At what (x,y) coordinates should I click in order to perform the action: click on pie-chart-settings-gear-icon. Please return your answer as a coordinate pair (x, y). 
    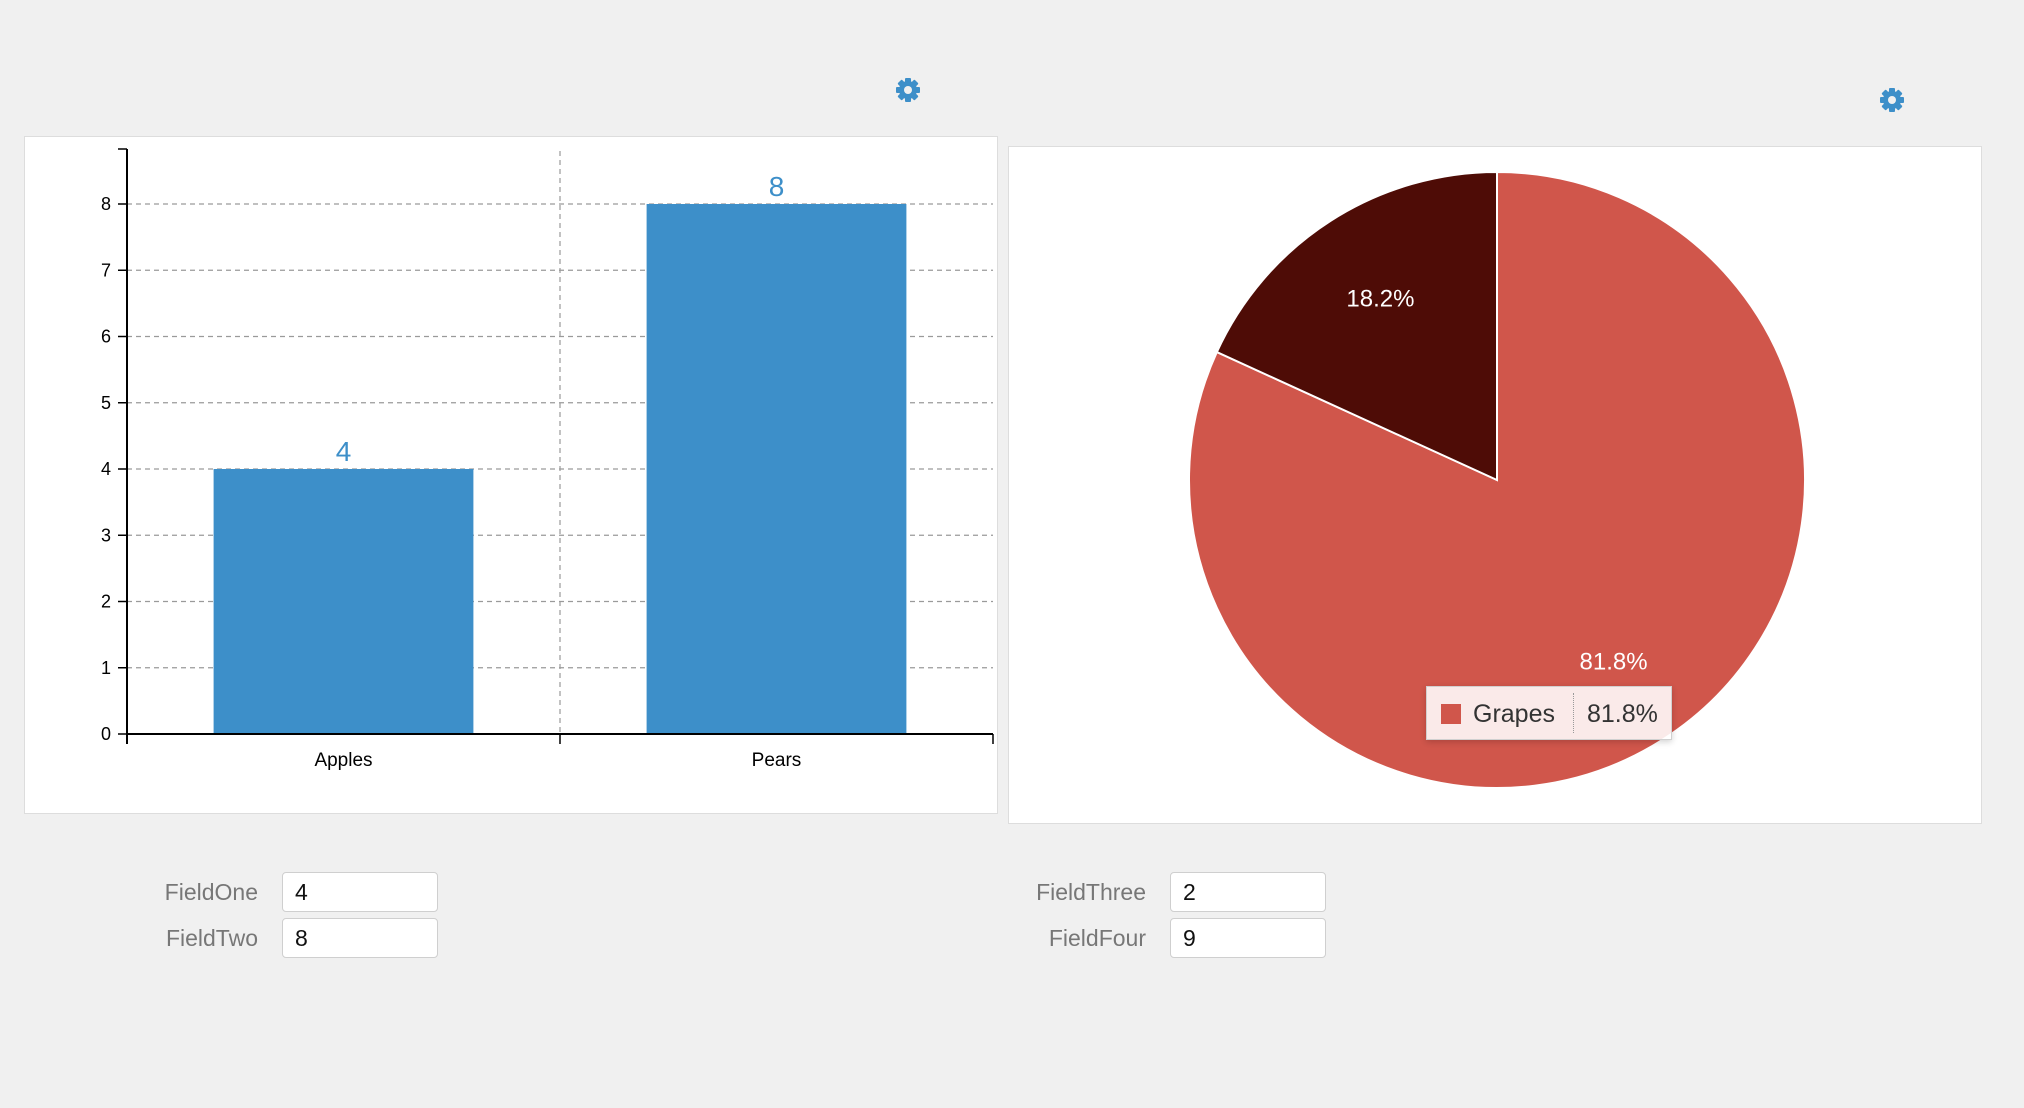
    Looking at the image, I should click on (1892, 100).